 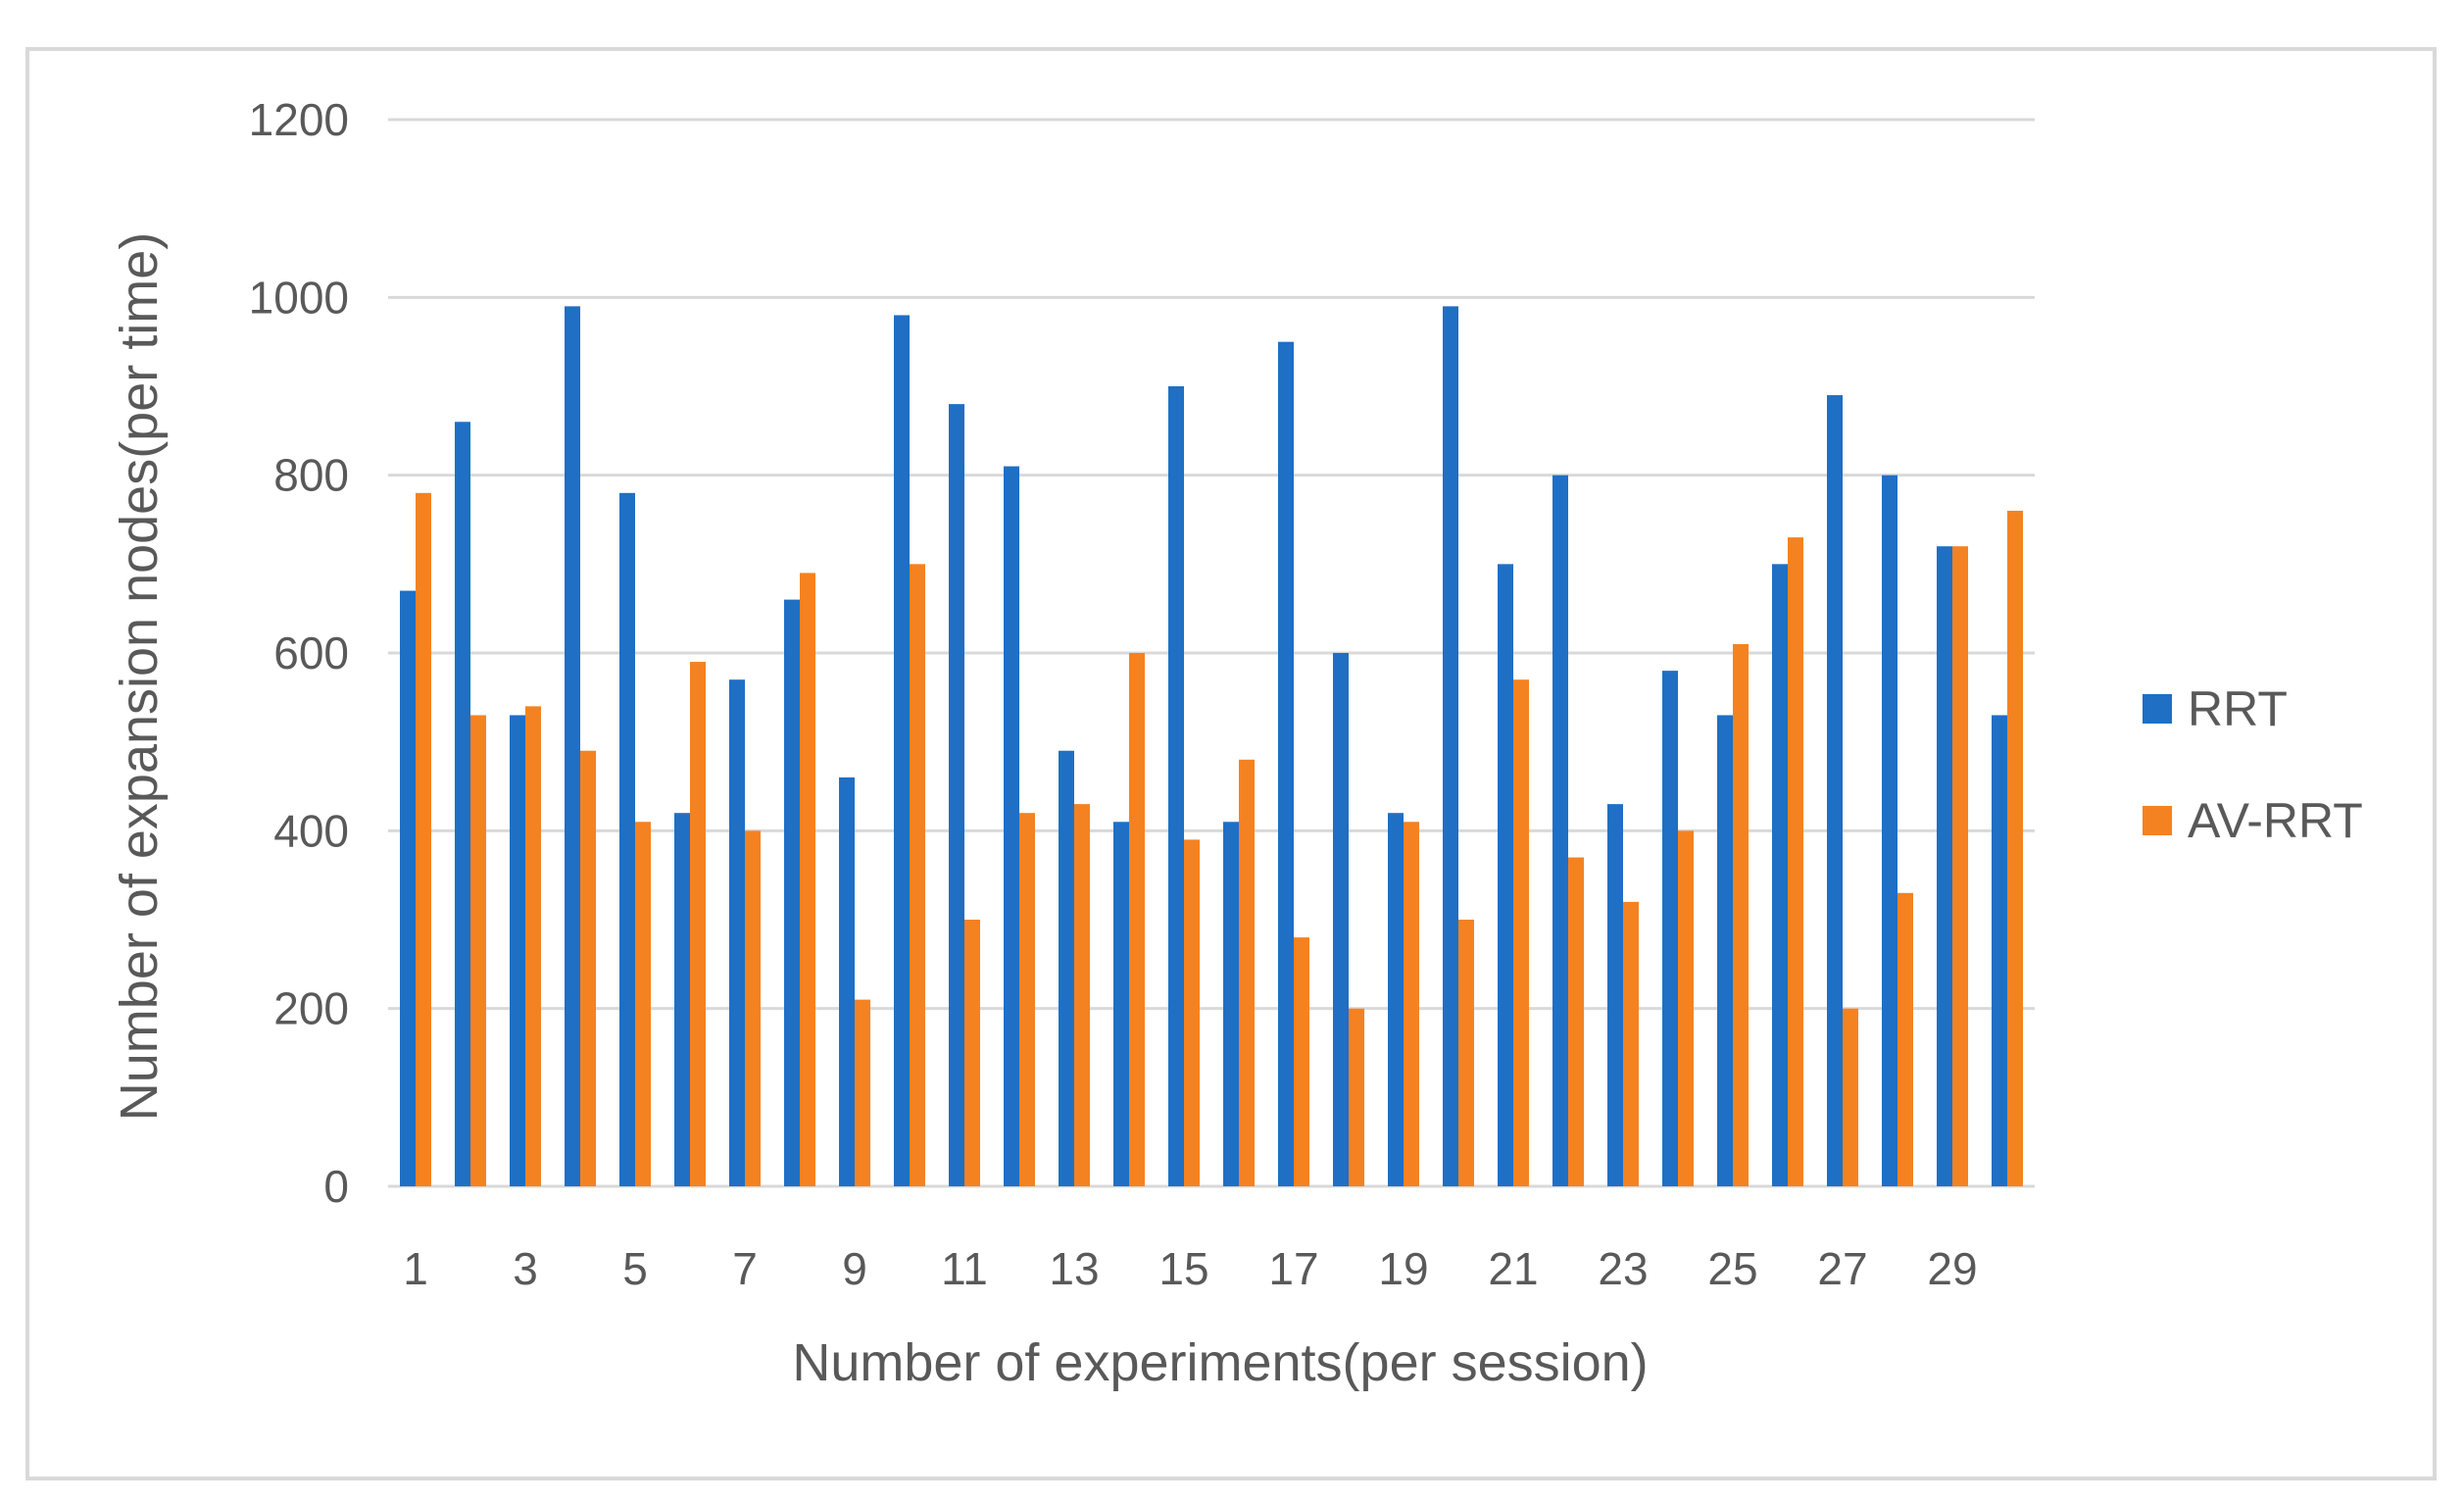 What do you see at coordinates (1513, 1269) in the screenshot?
I see `x-tick-label: 21` at bounding box center [1513, 1269].